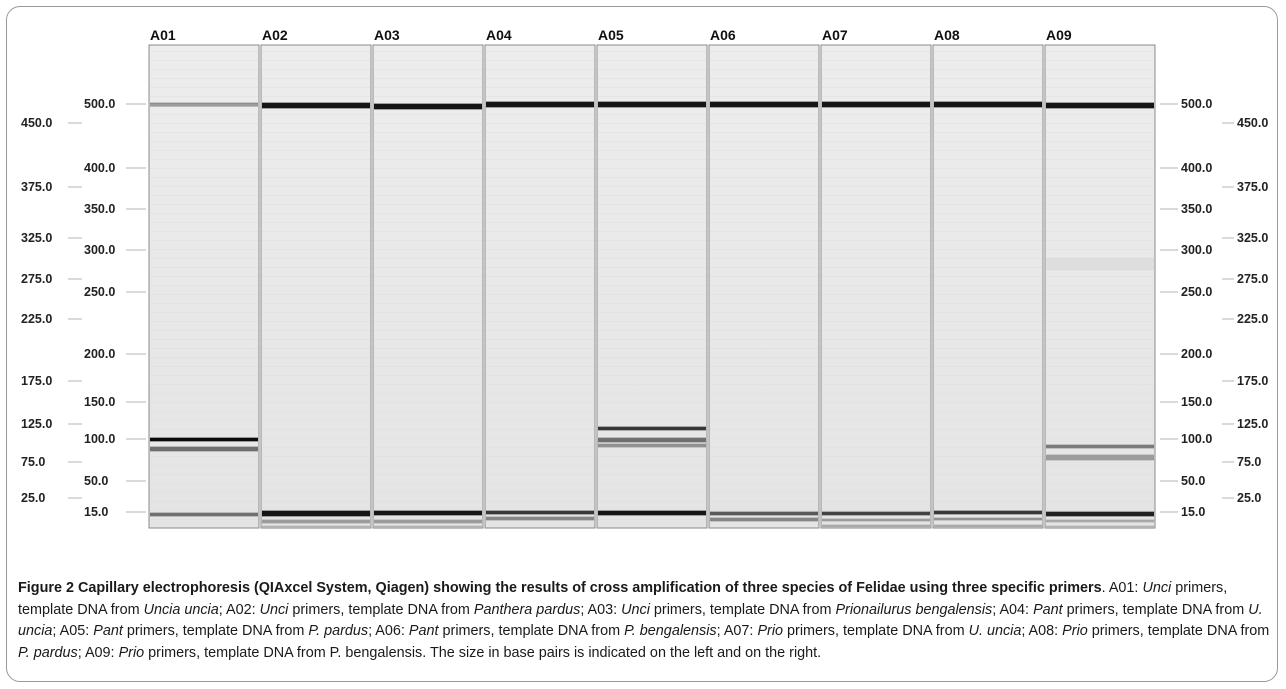  I want to click on left-size-marker: 50.0, so click(115, 481).